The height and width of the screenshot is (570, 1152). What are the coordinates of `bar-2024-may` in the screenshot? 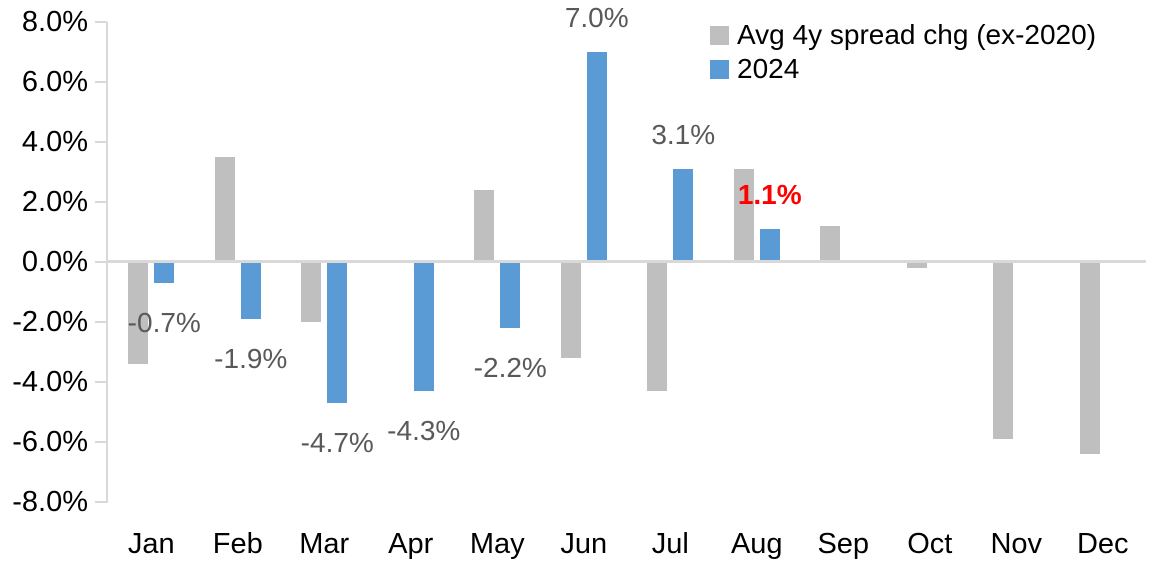 It's located at (510, 295).